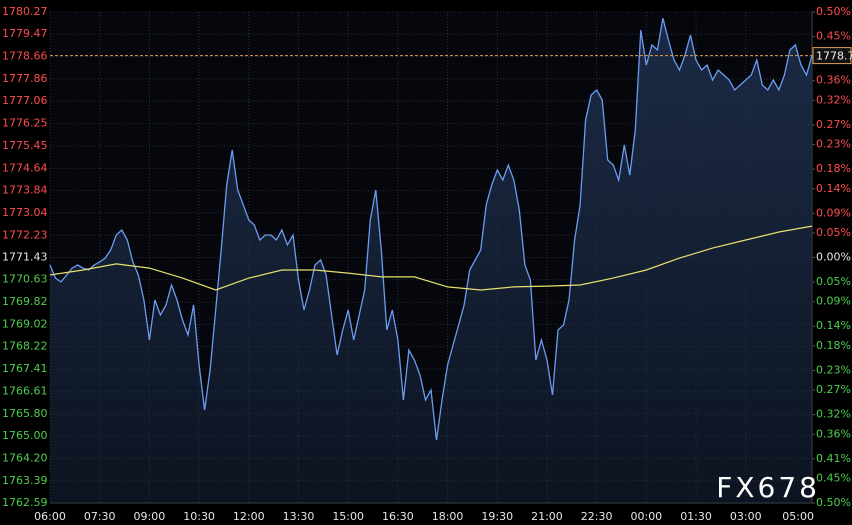  I want to click on x-tick-label: 22:30, so click(597, 516).